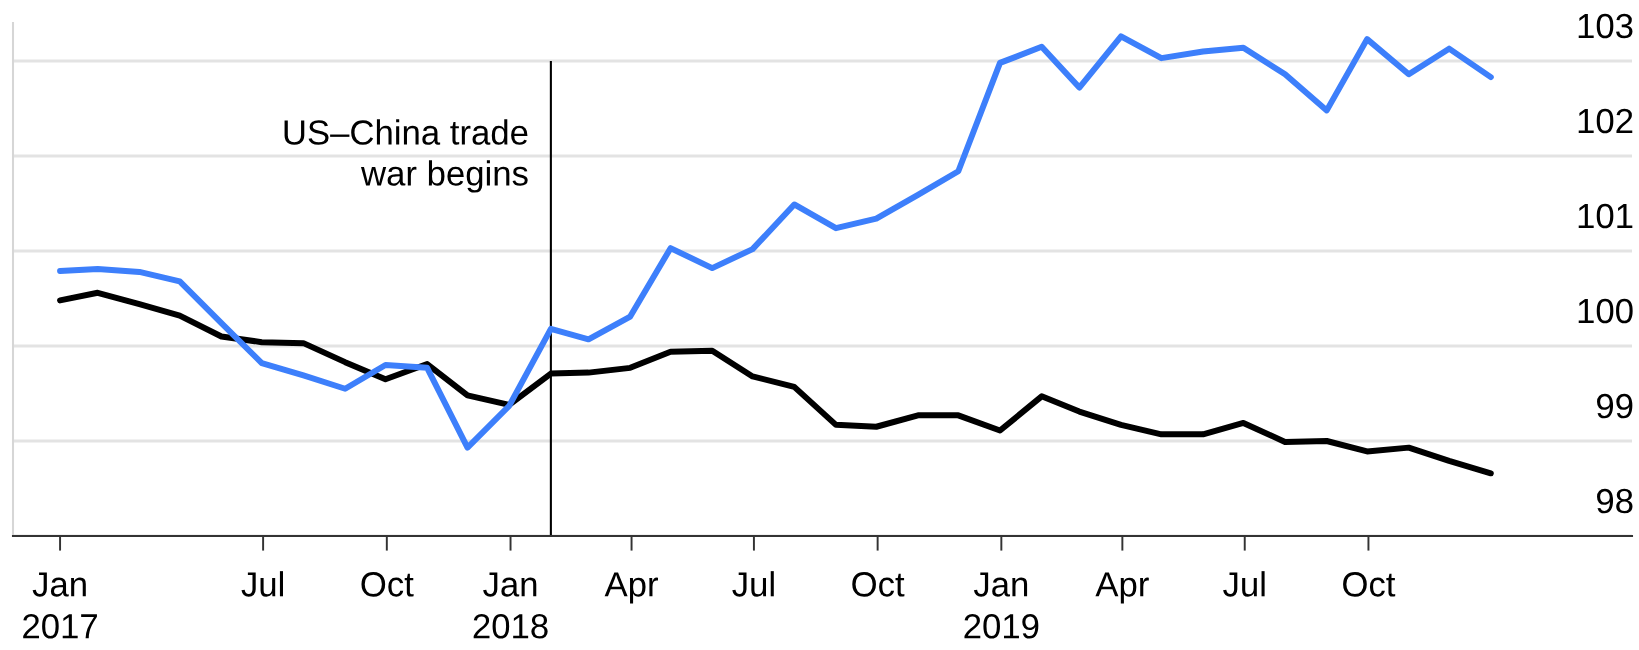 Image resolution: width=1639 pixels, height=650 pixels. What do you see at coordinates (60, 605) in the screenshot?
I see `x-tick-label: Jan 2017` at bounding box center [60, 605].